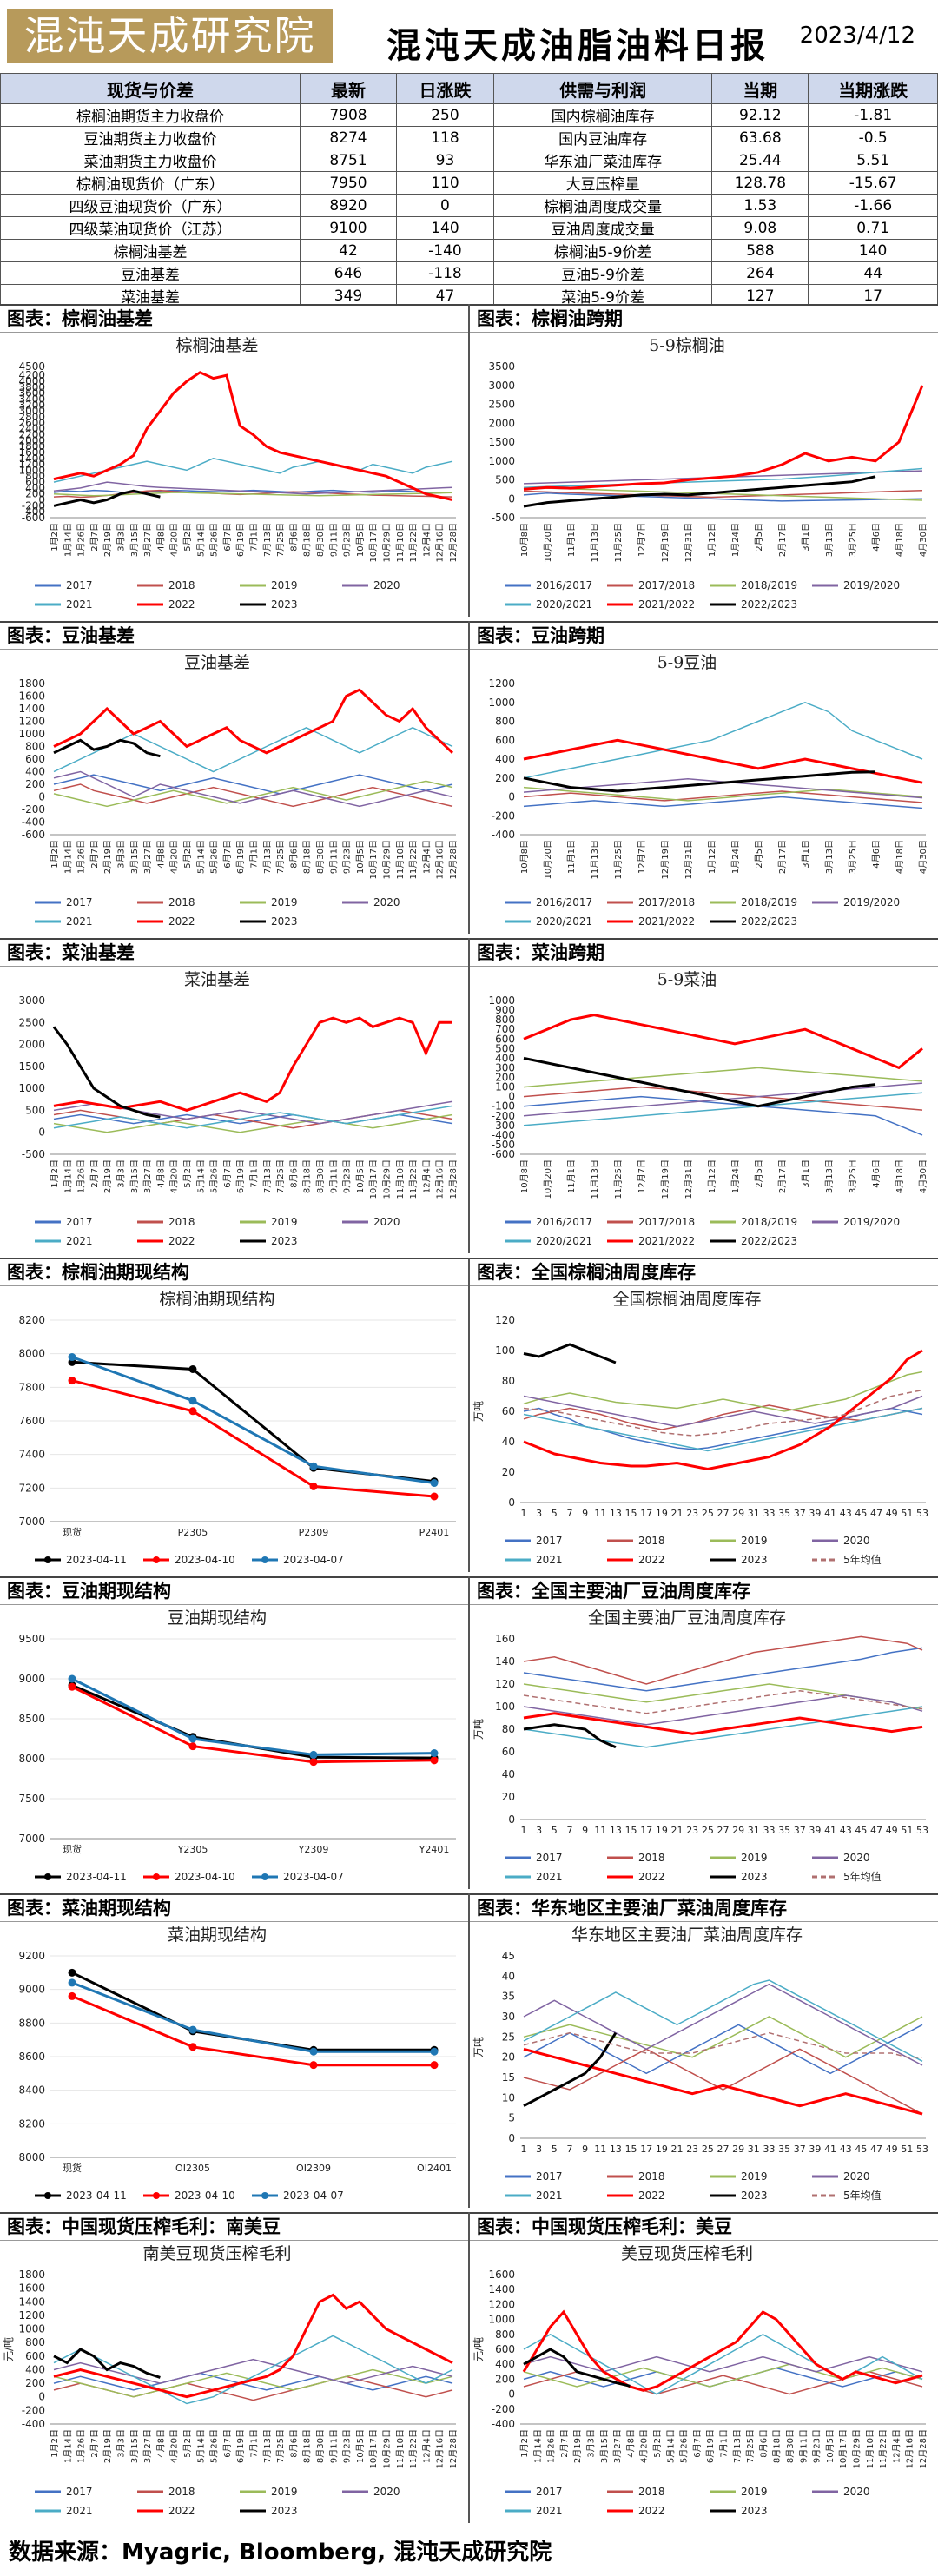 The height and width of the screenshot is (2576, 938). Describe the element at coordinates (754, 1541) in the screenshot. I see `legend-label: 2019` at that location.